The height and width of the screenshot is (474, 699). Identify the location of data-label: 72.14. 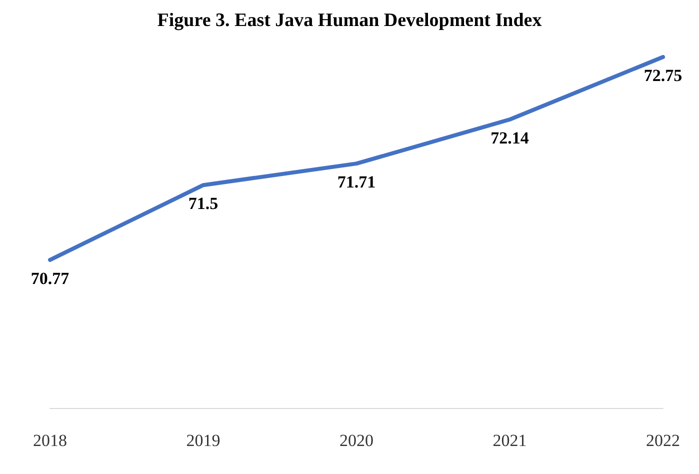
(510, 138).